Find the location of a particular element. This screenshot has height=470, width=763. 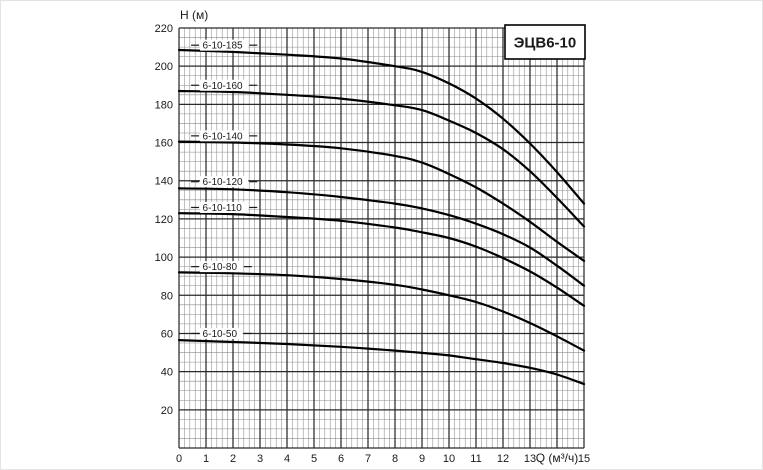

y-tick-label: 160 is located at coordinates (164, 144).